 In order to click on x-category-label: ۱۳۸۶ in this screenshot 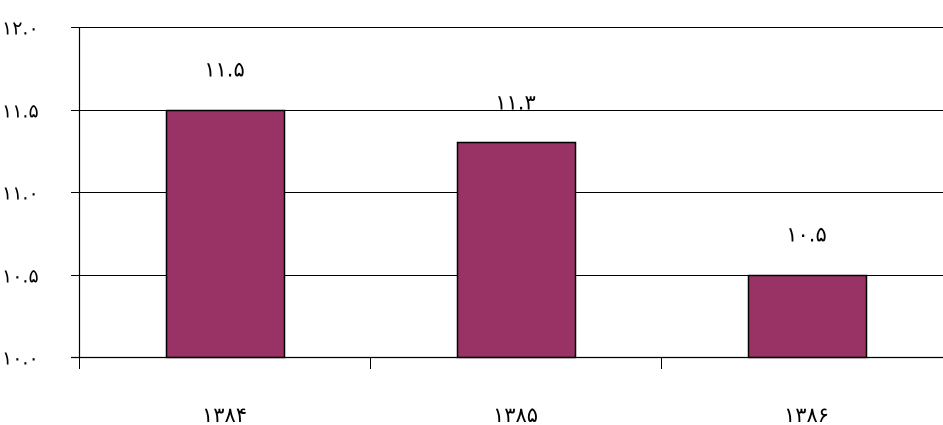, I will do `click(806, 414)`.